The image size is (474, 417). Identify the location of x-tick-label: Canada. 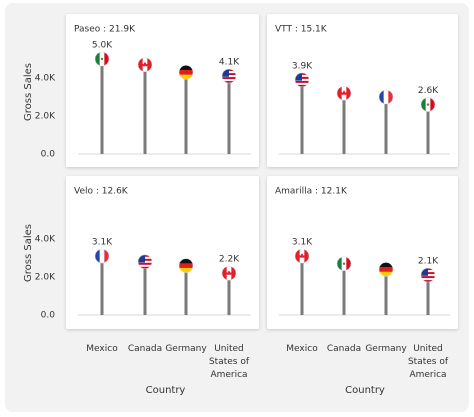
(145, 349).